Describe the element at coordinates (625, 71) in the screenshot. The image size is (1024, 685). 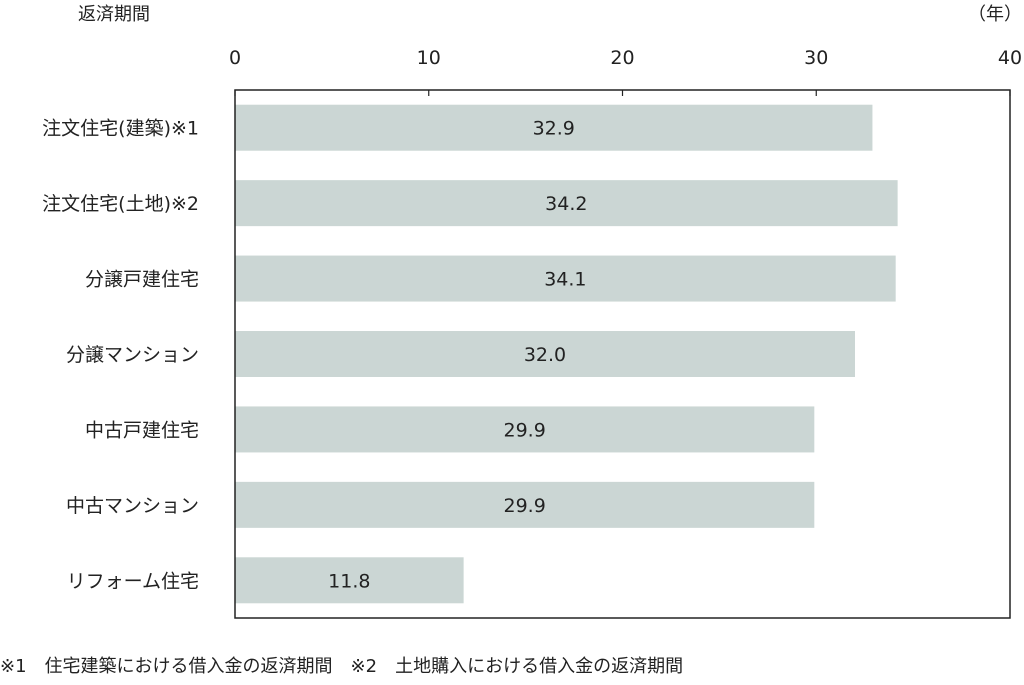
I see `x-axis: 0 10 20 30 40` at that location.